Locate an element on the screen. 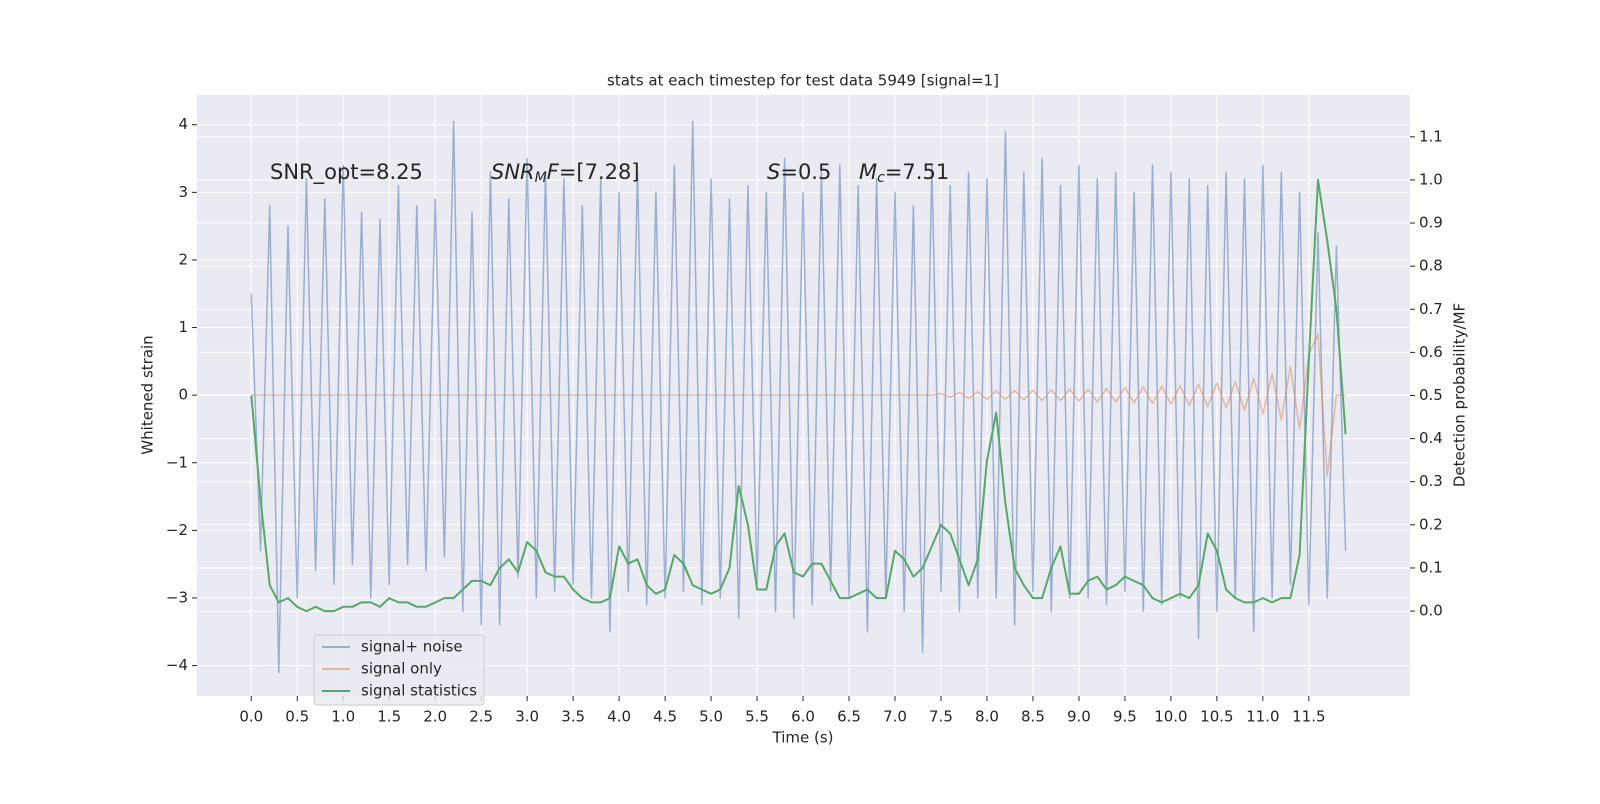  y-tick-label: 0 is located at coordinates (183, 395).